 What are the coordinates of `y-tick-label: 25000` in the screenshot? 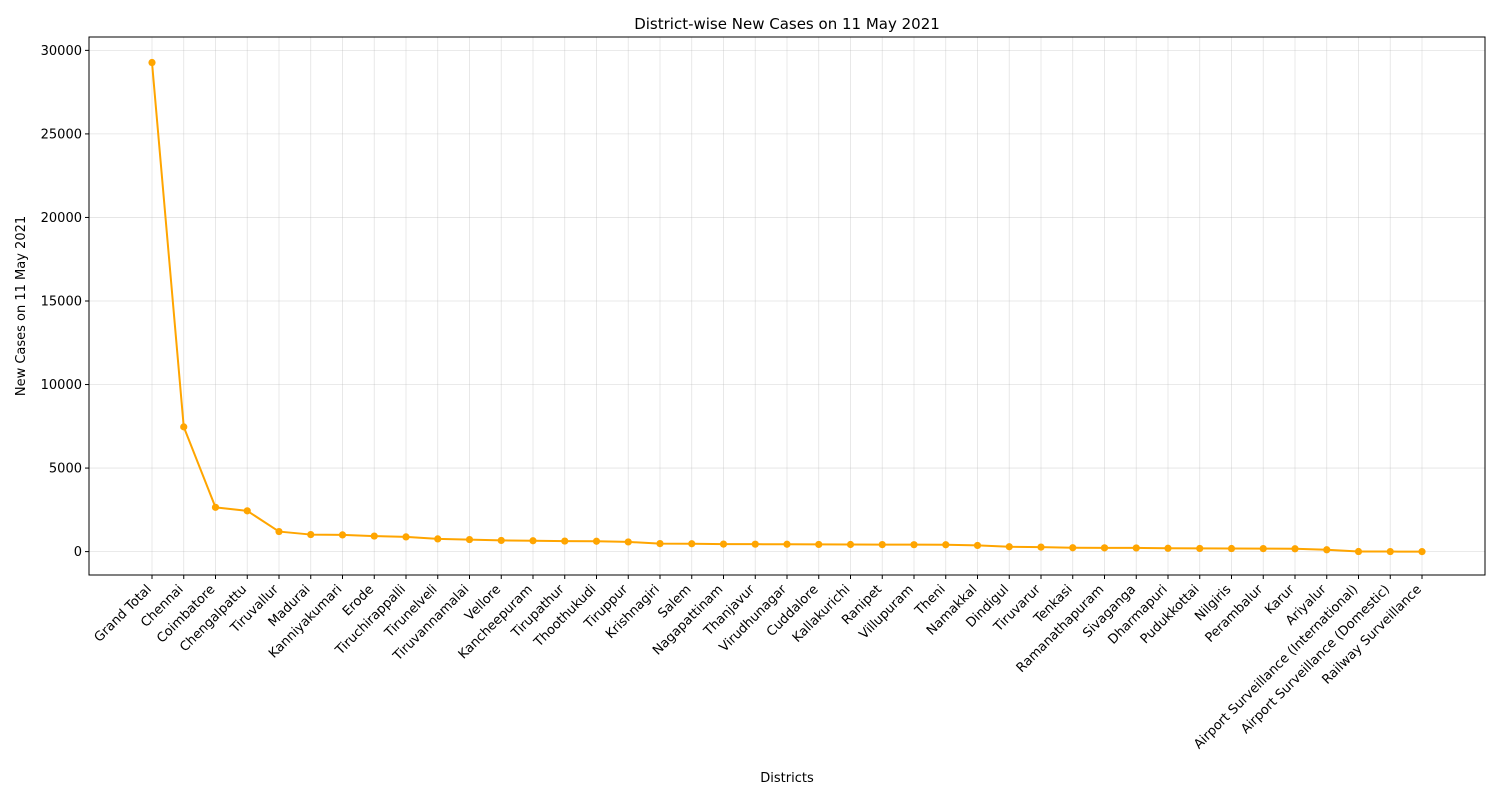 It's located at (61, 134).